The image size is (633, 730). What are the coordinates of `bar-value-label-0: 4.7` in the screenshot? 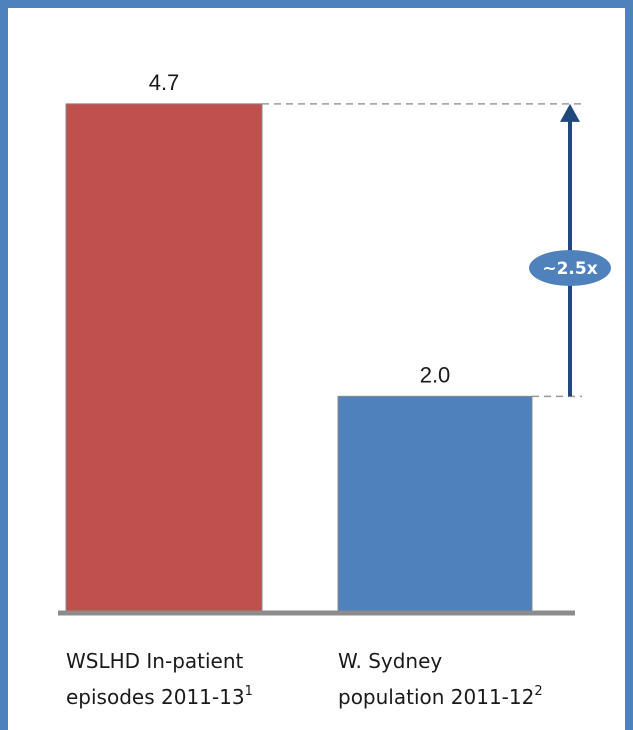 It's located at (164, 82).